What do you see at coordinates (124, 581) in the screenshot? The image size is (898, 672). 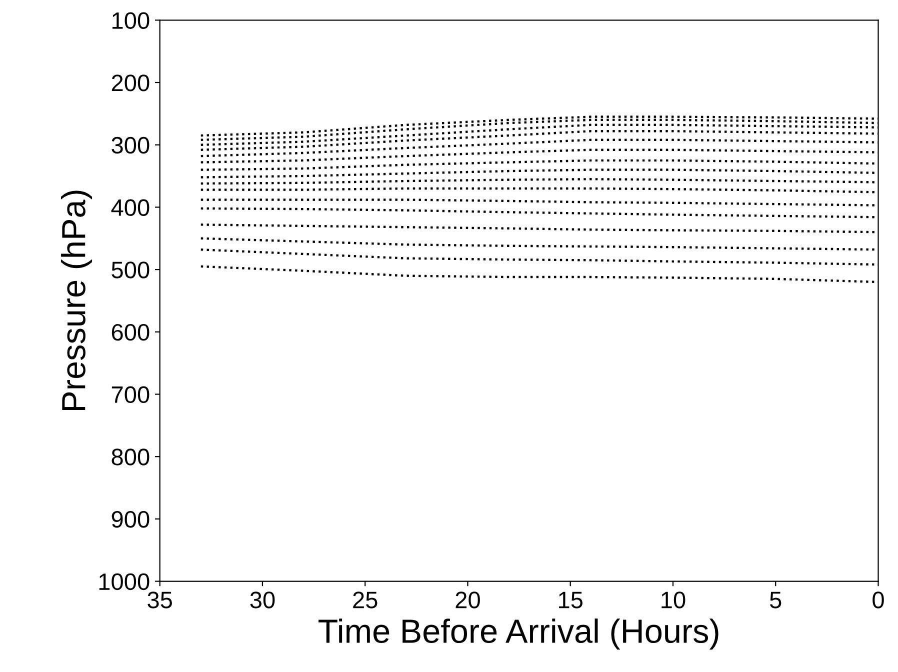 I see `y-tick-label: 1000` at bounding box center [124, 581].